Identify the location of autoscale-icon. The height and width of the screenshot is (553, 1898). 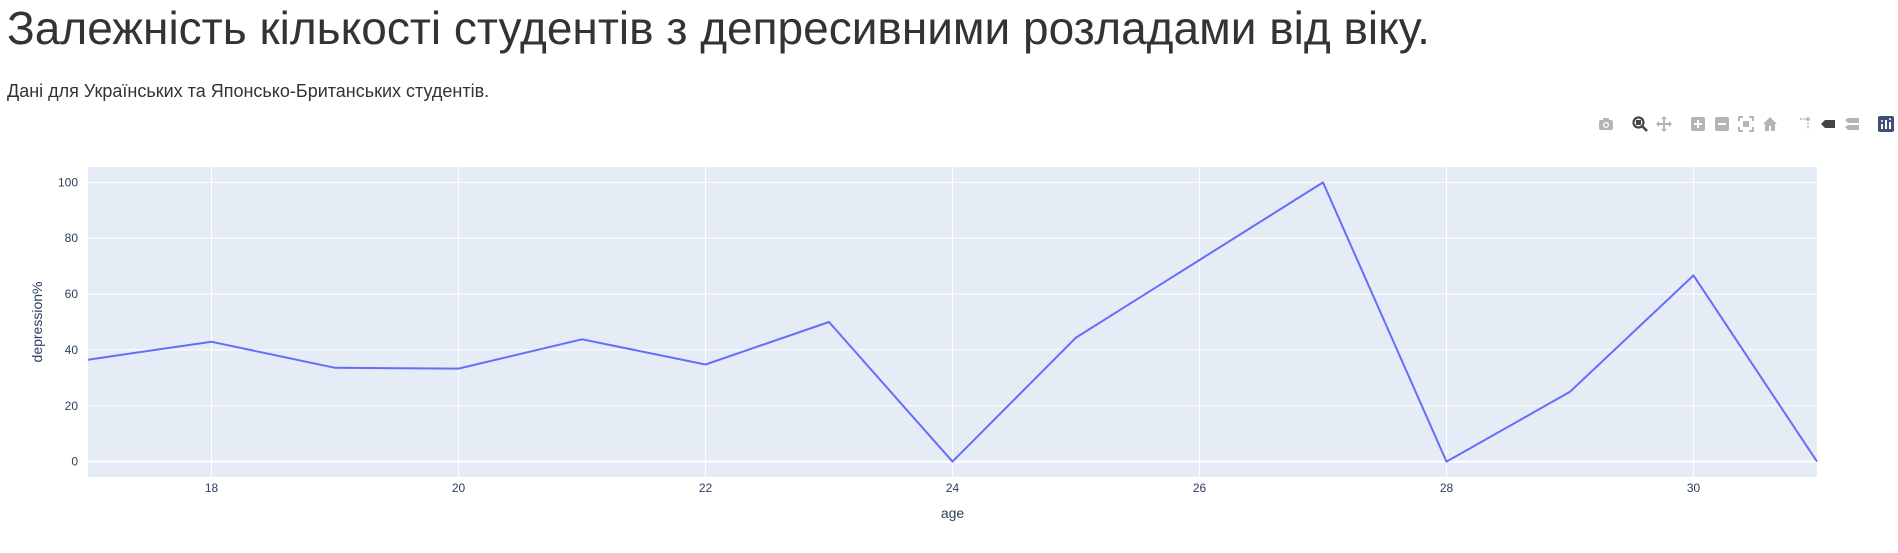
(1746, 124).